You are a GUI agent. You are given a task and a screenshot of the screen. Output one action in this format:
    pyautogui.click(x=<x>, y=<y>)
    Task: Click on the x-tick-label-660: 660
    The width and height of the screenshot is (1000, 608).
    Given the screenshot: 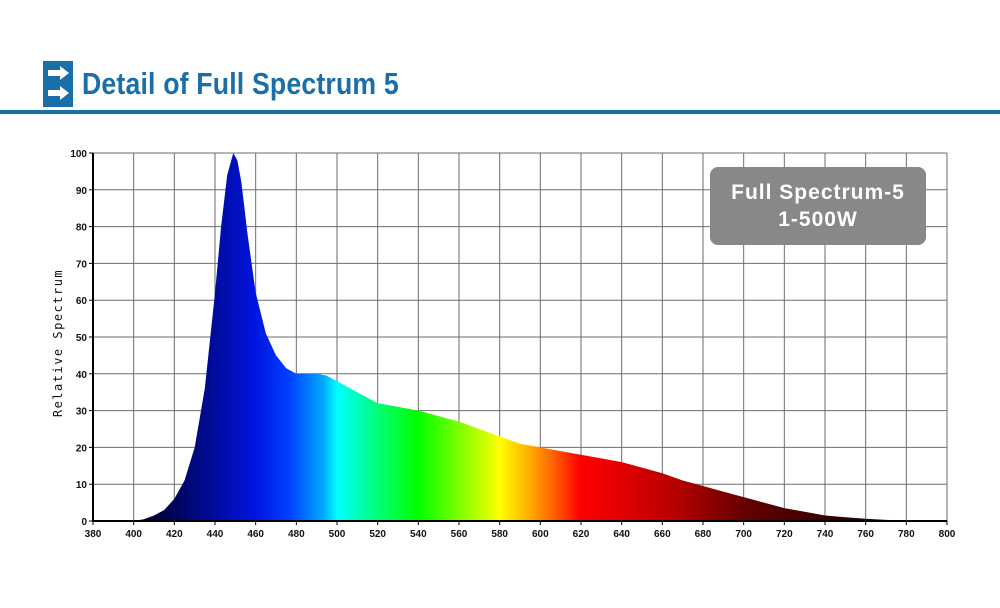 What is the action you would take?
    pyautogui.click(x=662, y=534)
    